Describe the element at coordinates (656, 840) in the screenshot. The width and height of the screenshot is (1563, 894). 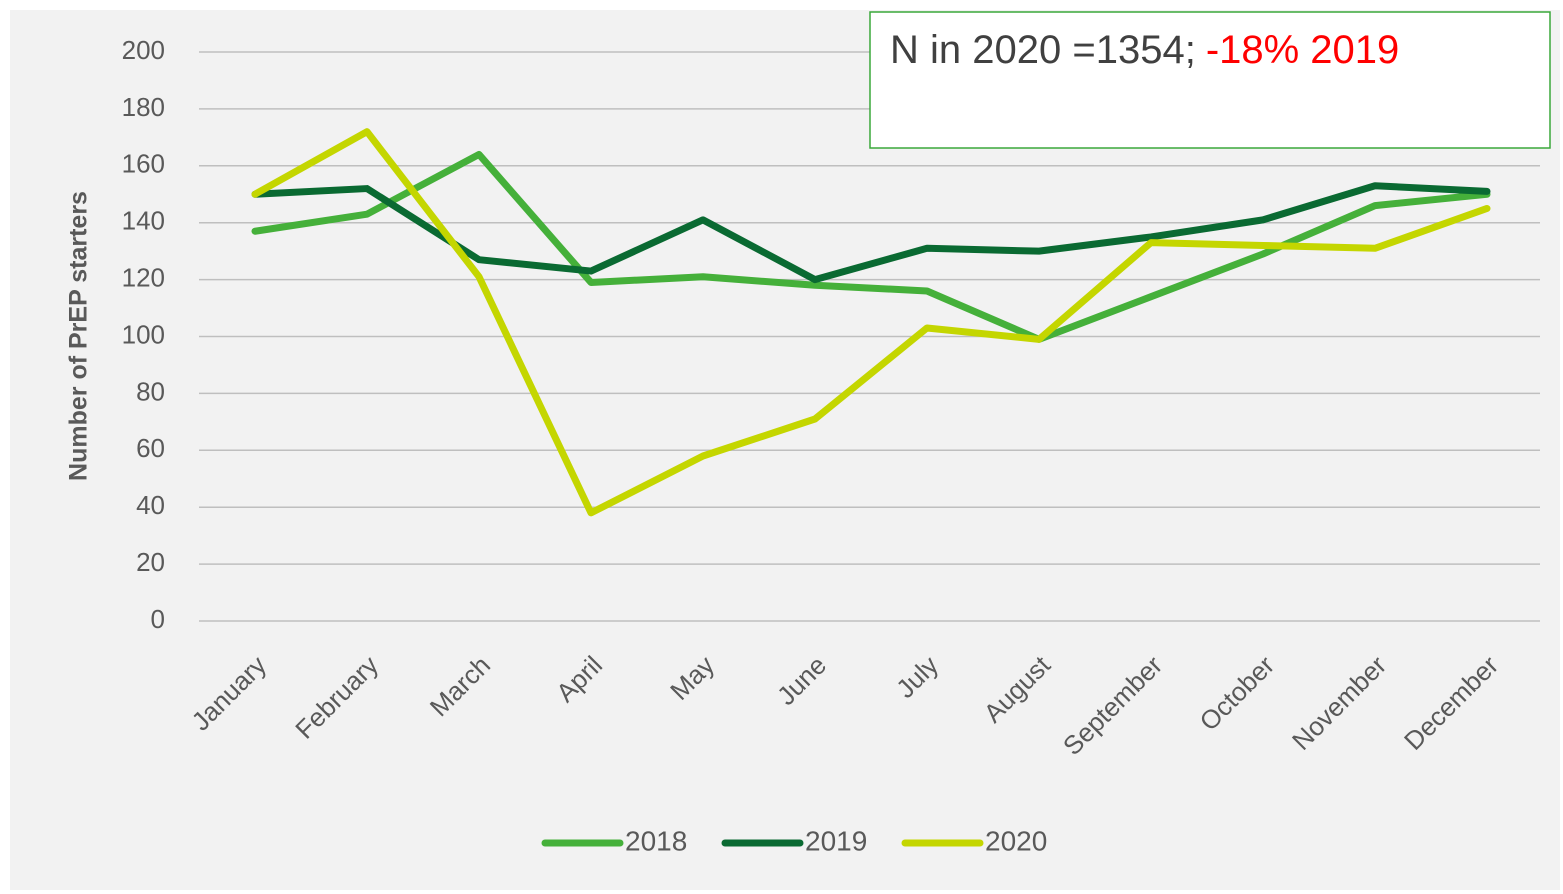
I see `legend-label: 2018` at that location.